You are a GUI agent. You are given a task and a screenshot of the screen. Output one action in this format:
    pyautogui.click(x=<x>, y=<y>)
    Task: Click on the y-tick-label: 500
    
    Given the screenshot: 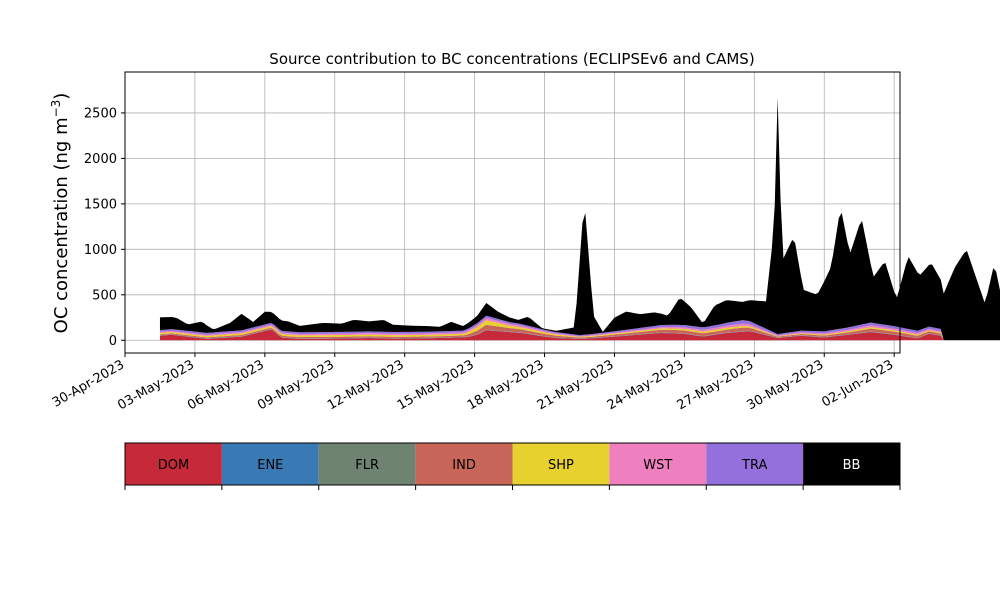 What is the action you would take?
    pyautogui.click(x=104, y=295)
    